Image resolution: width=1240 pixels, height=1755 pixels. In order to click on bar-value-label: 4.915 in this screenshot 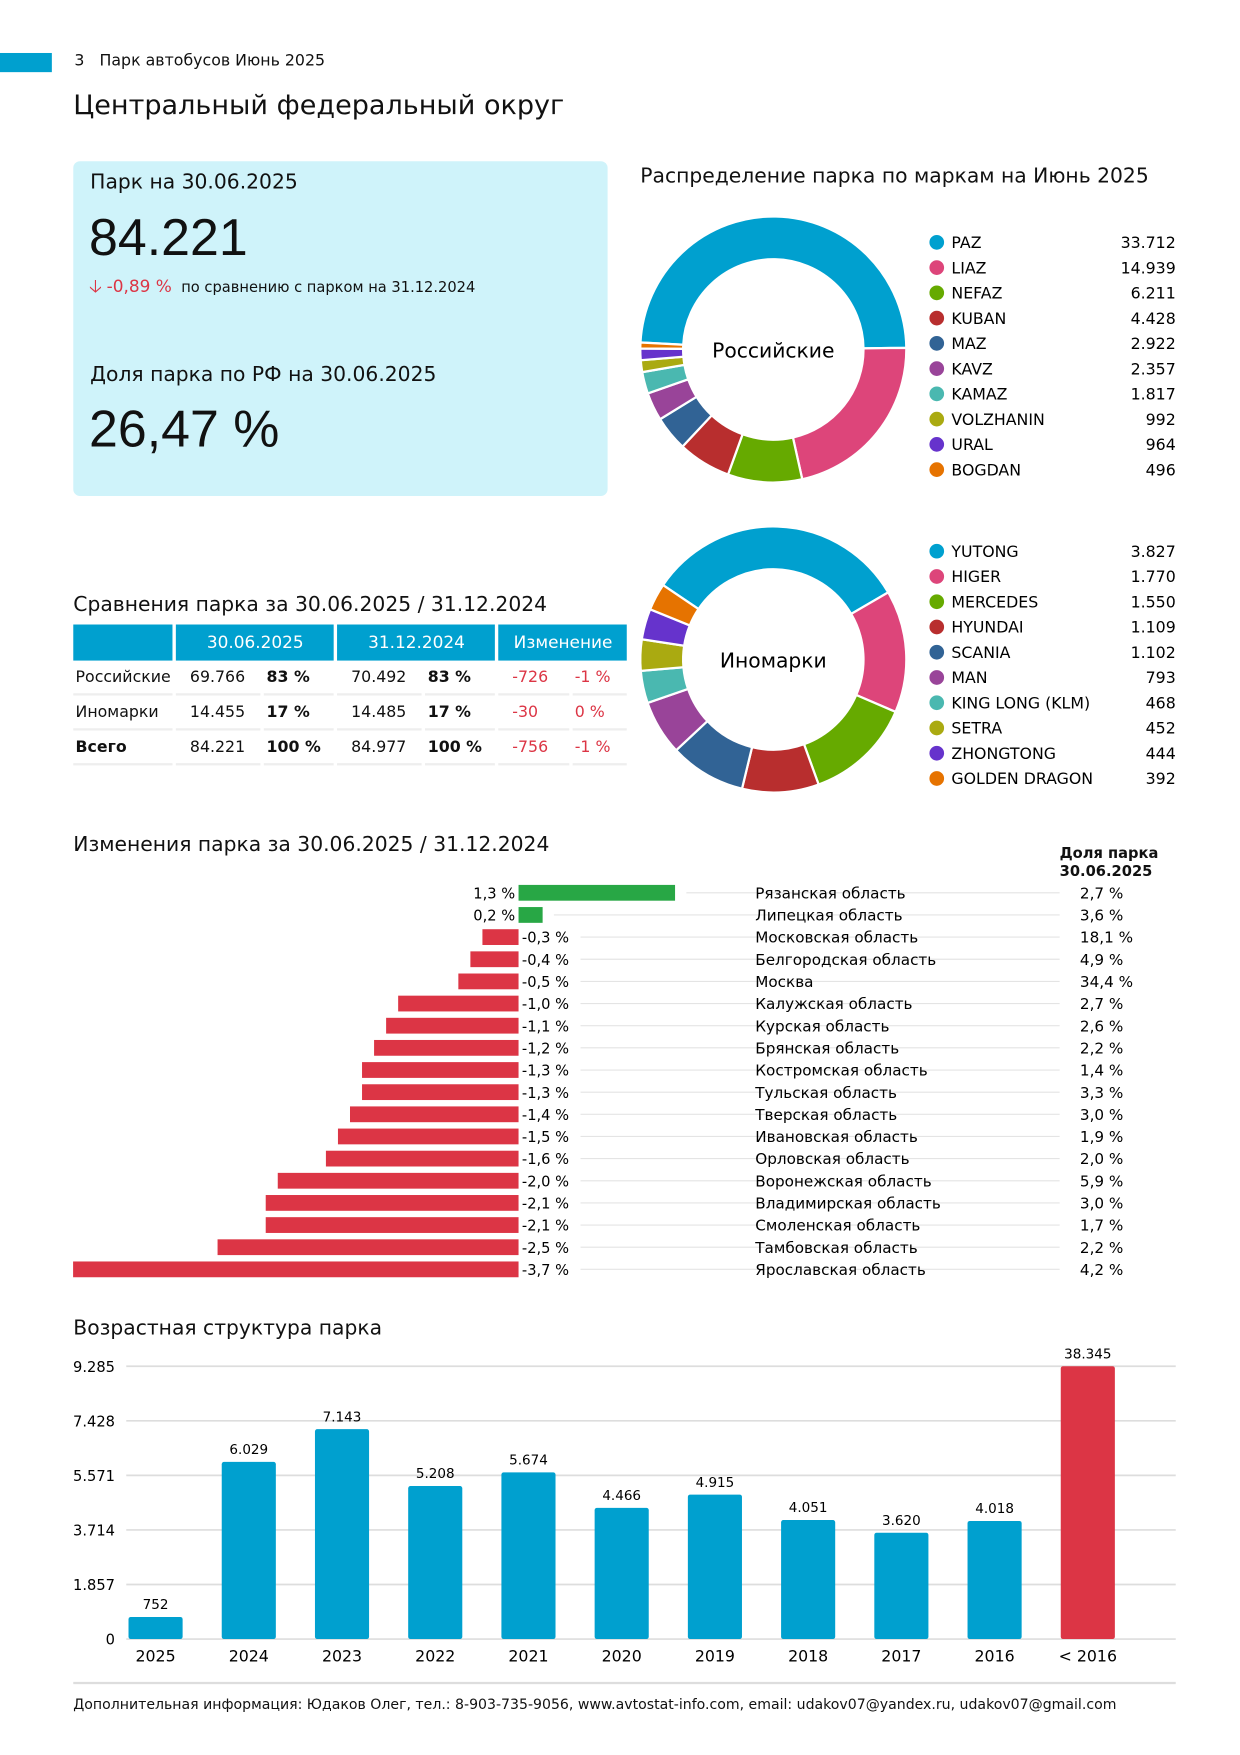, I will do `click(715, 1483)`.